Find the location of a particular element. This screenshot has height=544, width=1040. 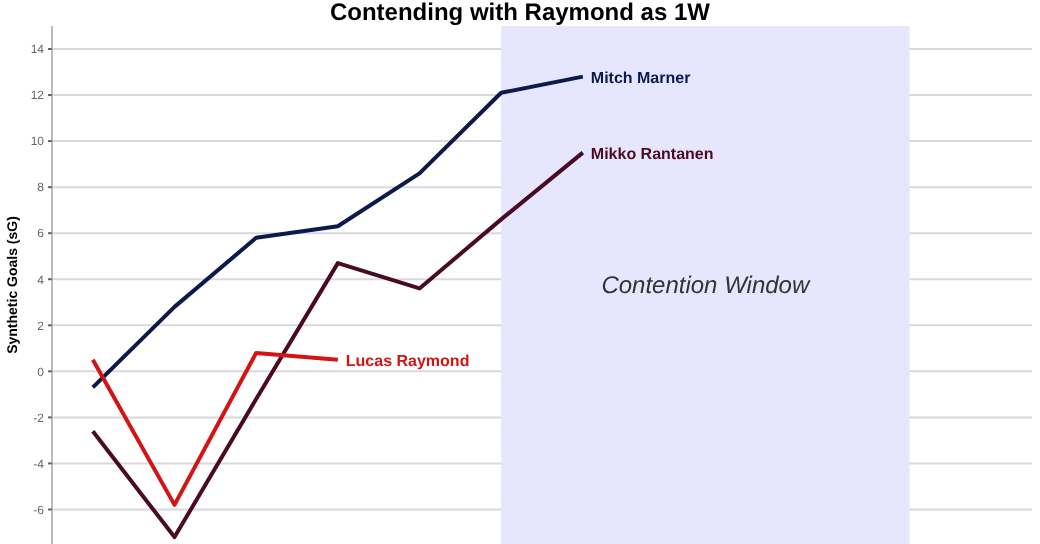

annotation: Contention Window is located at coordinates (706, 285).